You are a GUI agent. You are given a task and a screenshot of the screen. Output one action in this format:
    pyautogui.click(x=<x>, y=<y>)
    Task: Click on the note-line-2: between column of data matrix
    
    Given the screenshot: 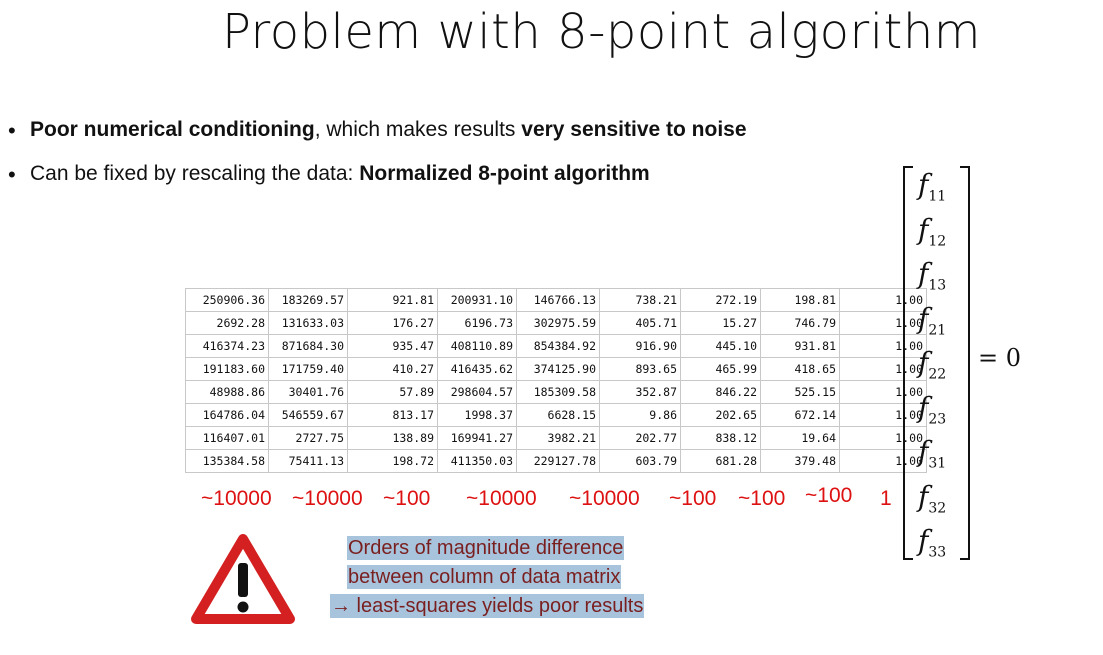 What is the action you would take?
    pyautogui.click(x=484, y=577)
    